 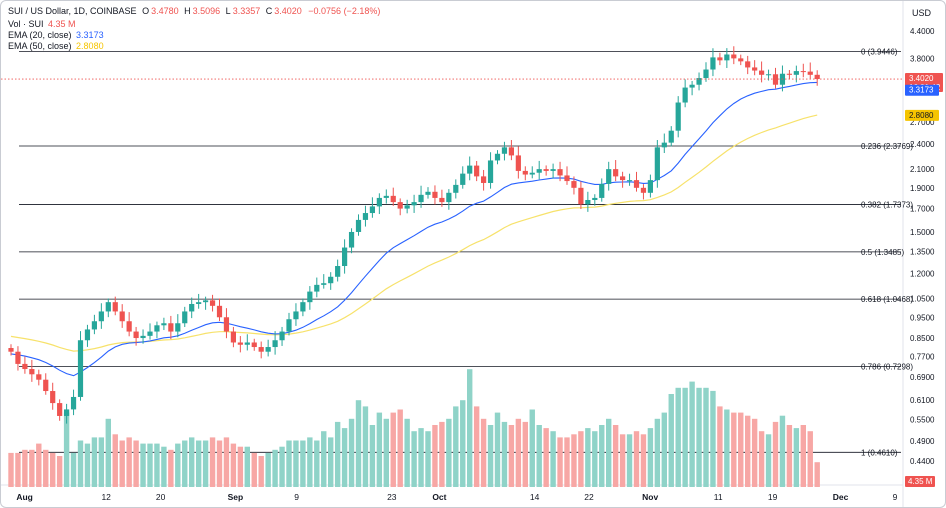 What do you see at coordinates (921, 13) in the screenshot?
I see `currency-label: USD` at bounding box center [921, 13].